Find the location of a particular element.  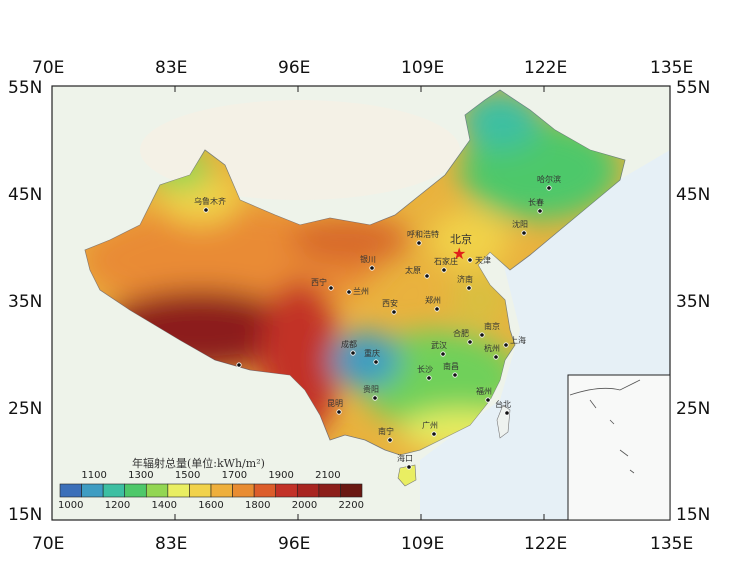

city: 乌鲁木齐 is located at coordinates (210, 204).